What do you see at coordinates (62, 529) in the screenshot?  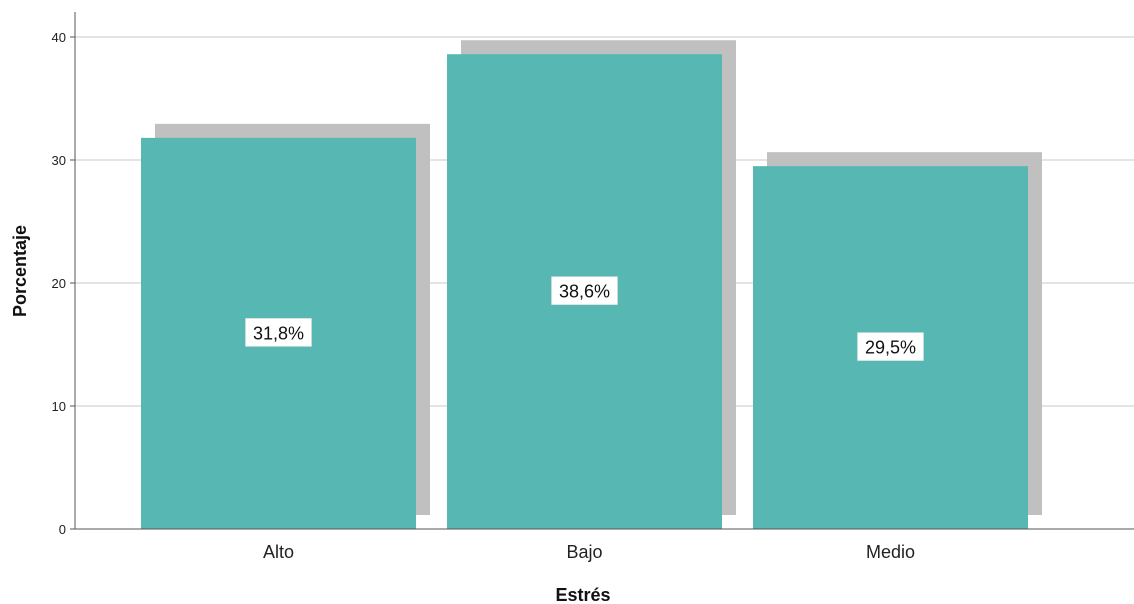 I see `y-tick-label: 0` at bounding box center [62, 529].